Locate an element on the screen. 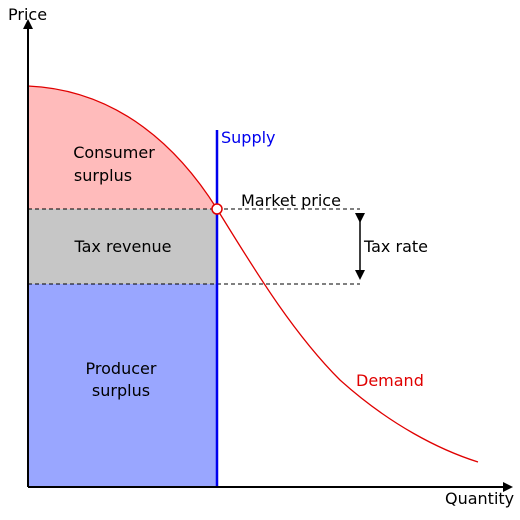  consumer-surplus-area is located at coordinates (122, 147).